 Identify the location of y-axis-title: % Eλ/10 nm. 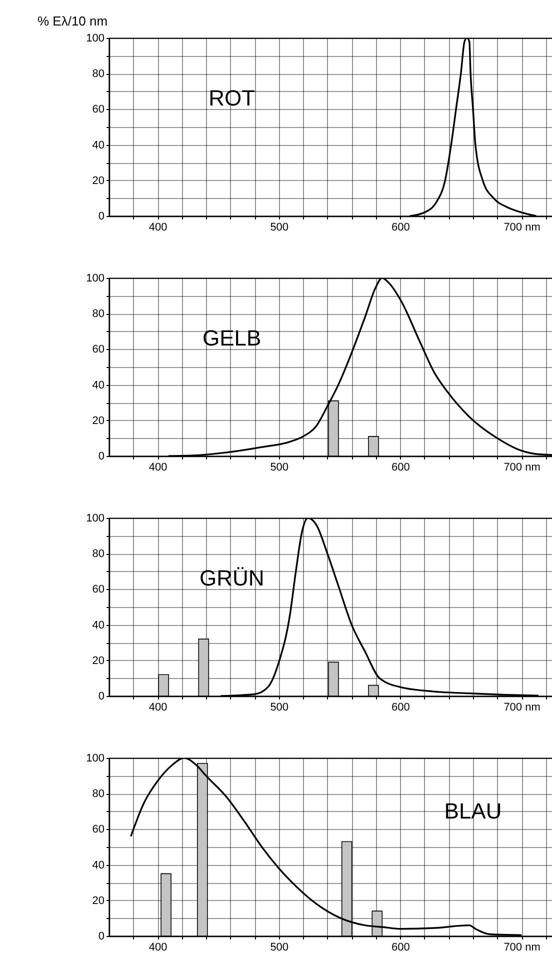
(73, 21).